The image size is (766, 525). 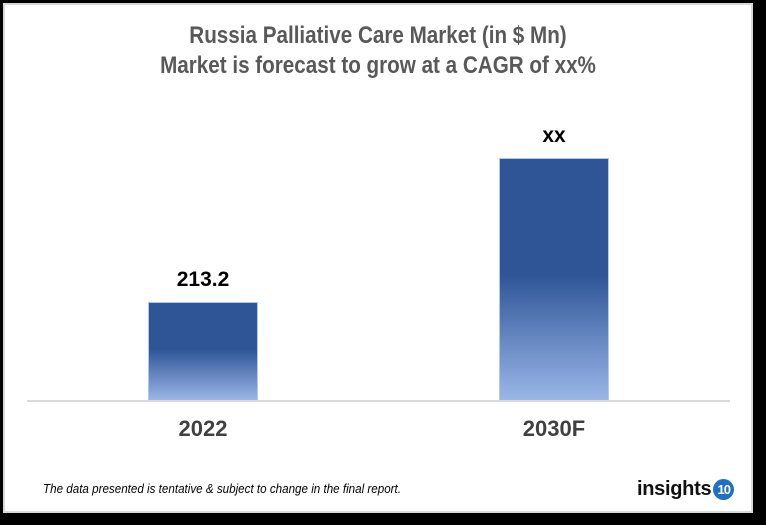 What do you see at coordinates (674, 489) in the screenshot?
I see `logo-wordmark: insights` at bounding box center [674, 489].